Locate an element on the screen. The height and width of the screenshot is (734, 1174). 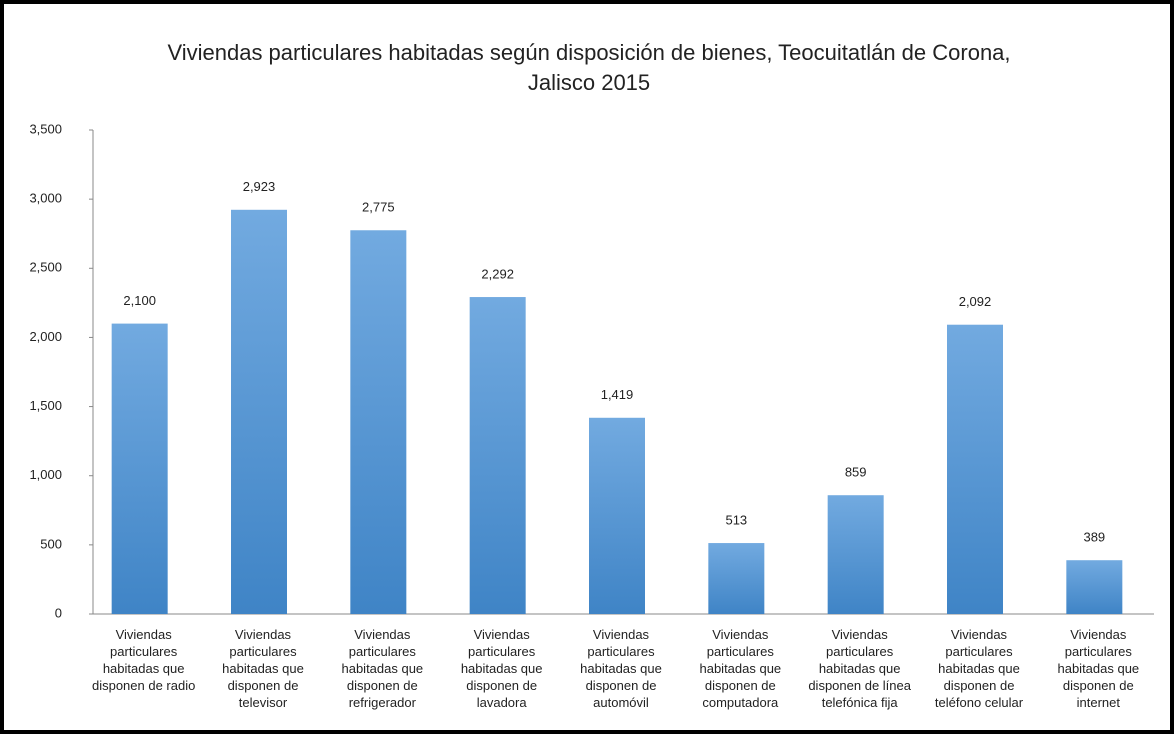
y-tick-label: 1,500 is located at coordinates (45, 405).